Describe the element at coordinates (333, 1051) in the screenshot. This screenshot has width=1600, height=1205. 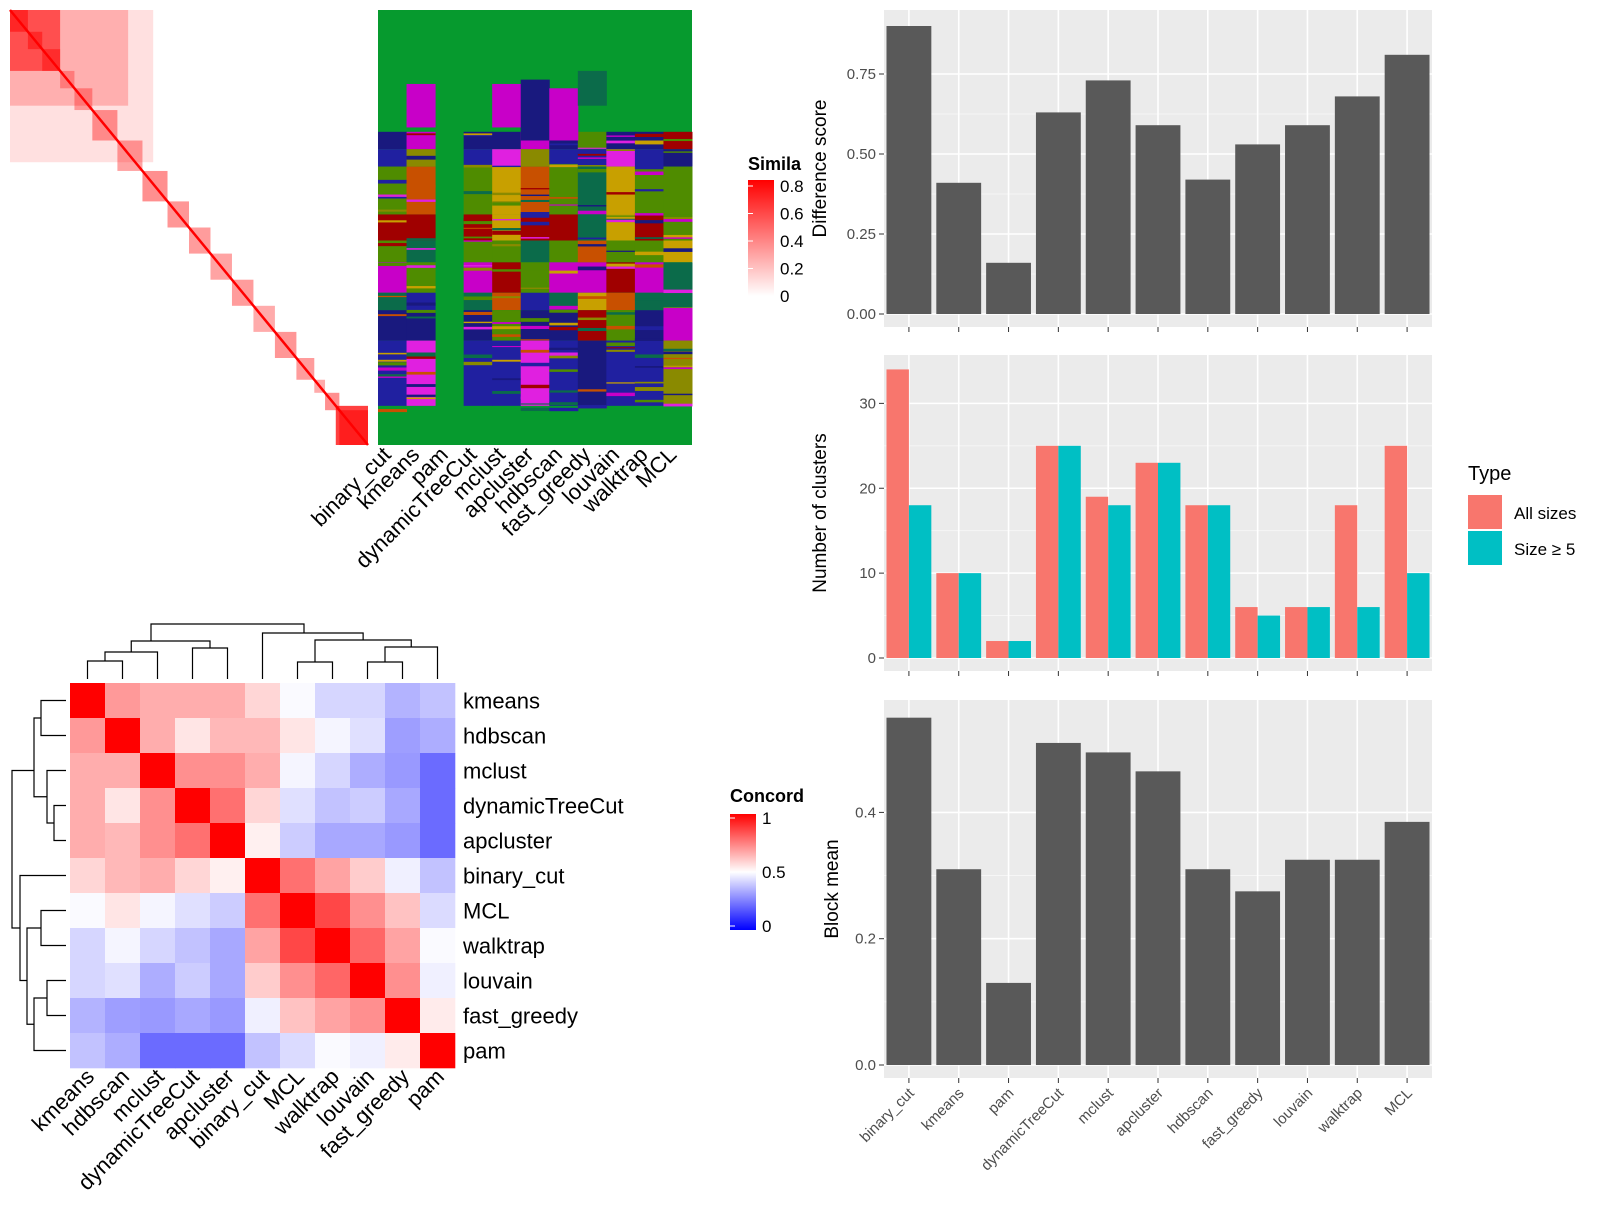
I see `concordance-cell-pam-walktrap` at that location.